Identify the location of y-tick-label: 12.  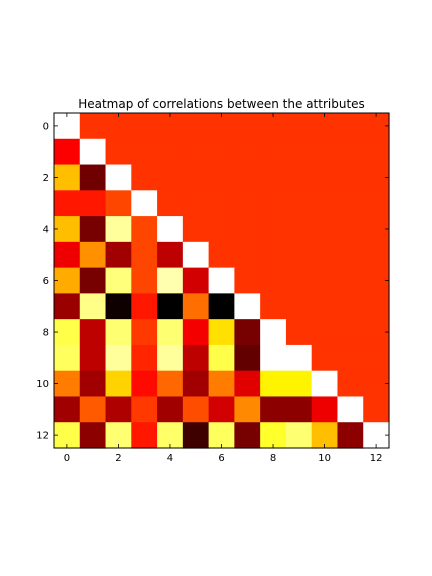
(42, 436).